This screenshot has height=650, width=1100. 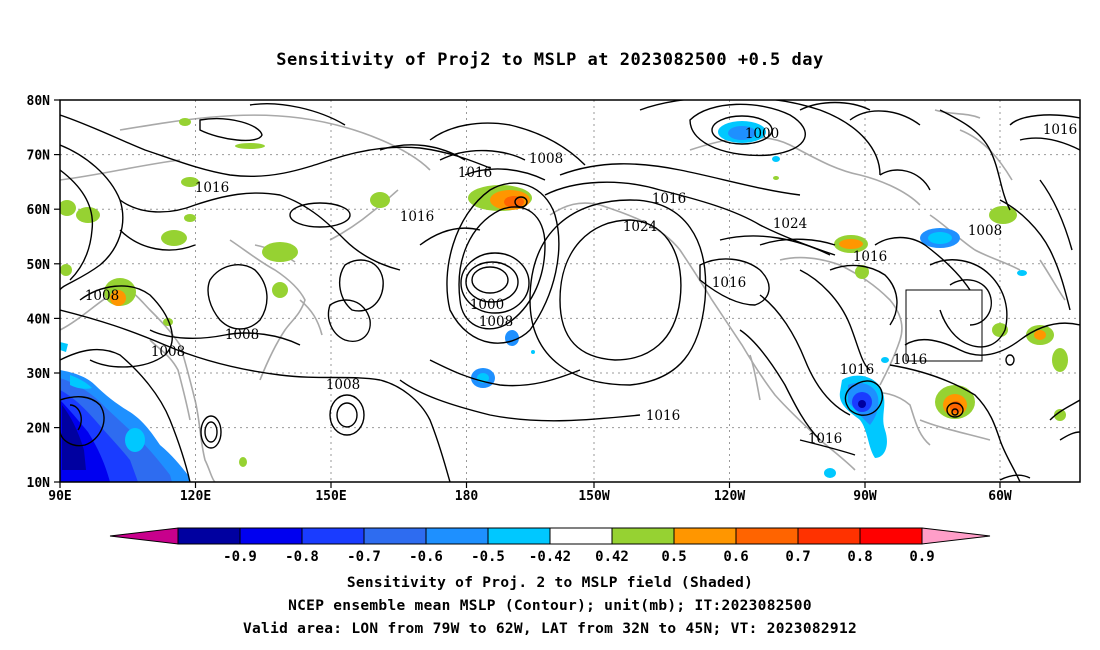 I want to click on colorbar-label: -0.42, so click(x=550, y=557).